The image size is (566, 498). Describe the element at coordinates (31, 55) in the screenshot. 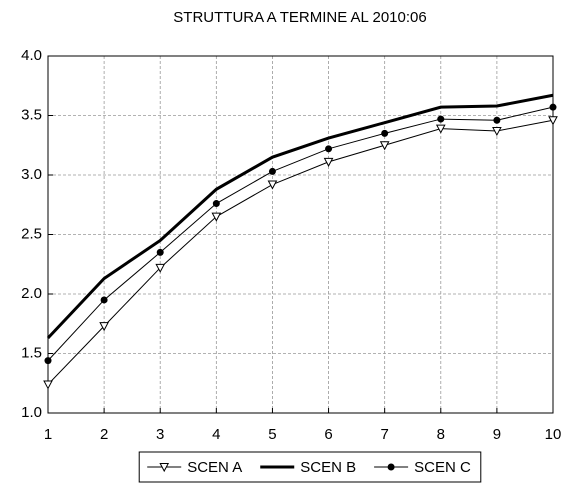

I see `y-tick-label: 4.0` at that location.